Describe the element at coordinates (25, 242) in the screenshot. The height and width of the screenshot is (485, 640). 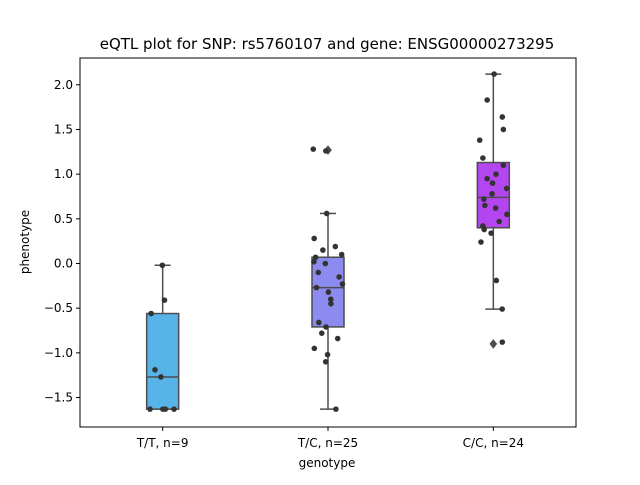
I see `y-axis-label: phenotype` at that location.